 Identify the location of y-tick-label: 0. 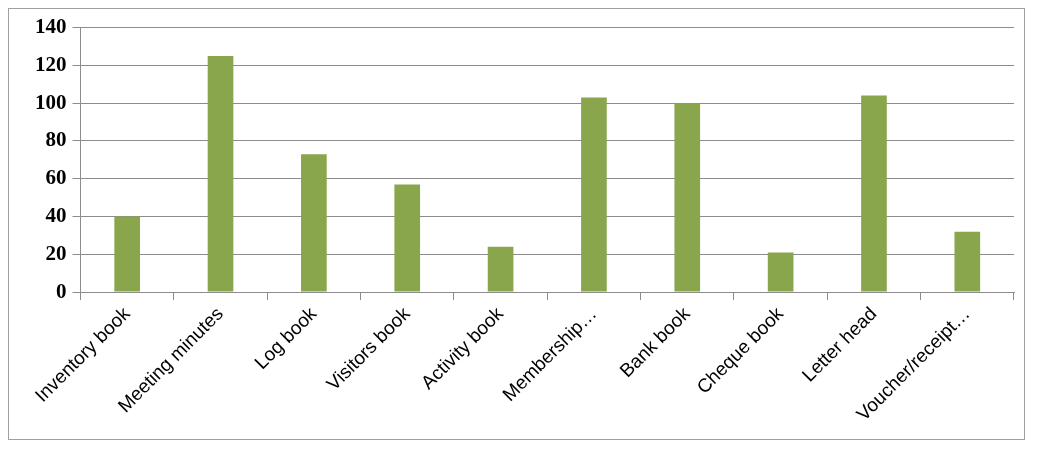
(61, 290).